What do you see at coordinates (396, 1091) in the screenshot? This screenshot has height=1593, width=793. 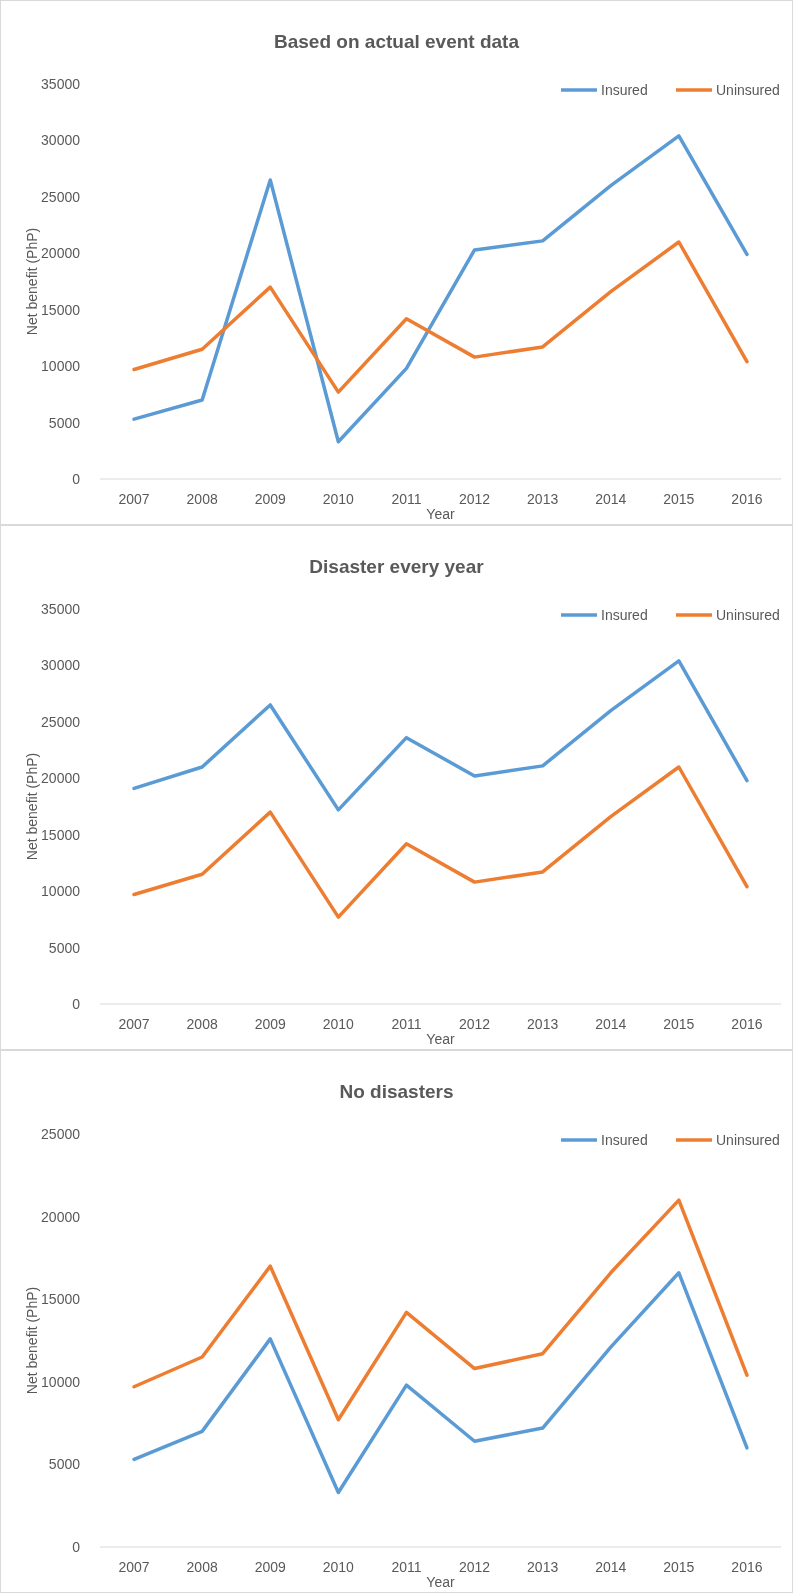 I see `chart-title: No disasters` at bounding box center [396, 1091].